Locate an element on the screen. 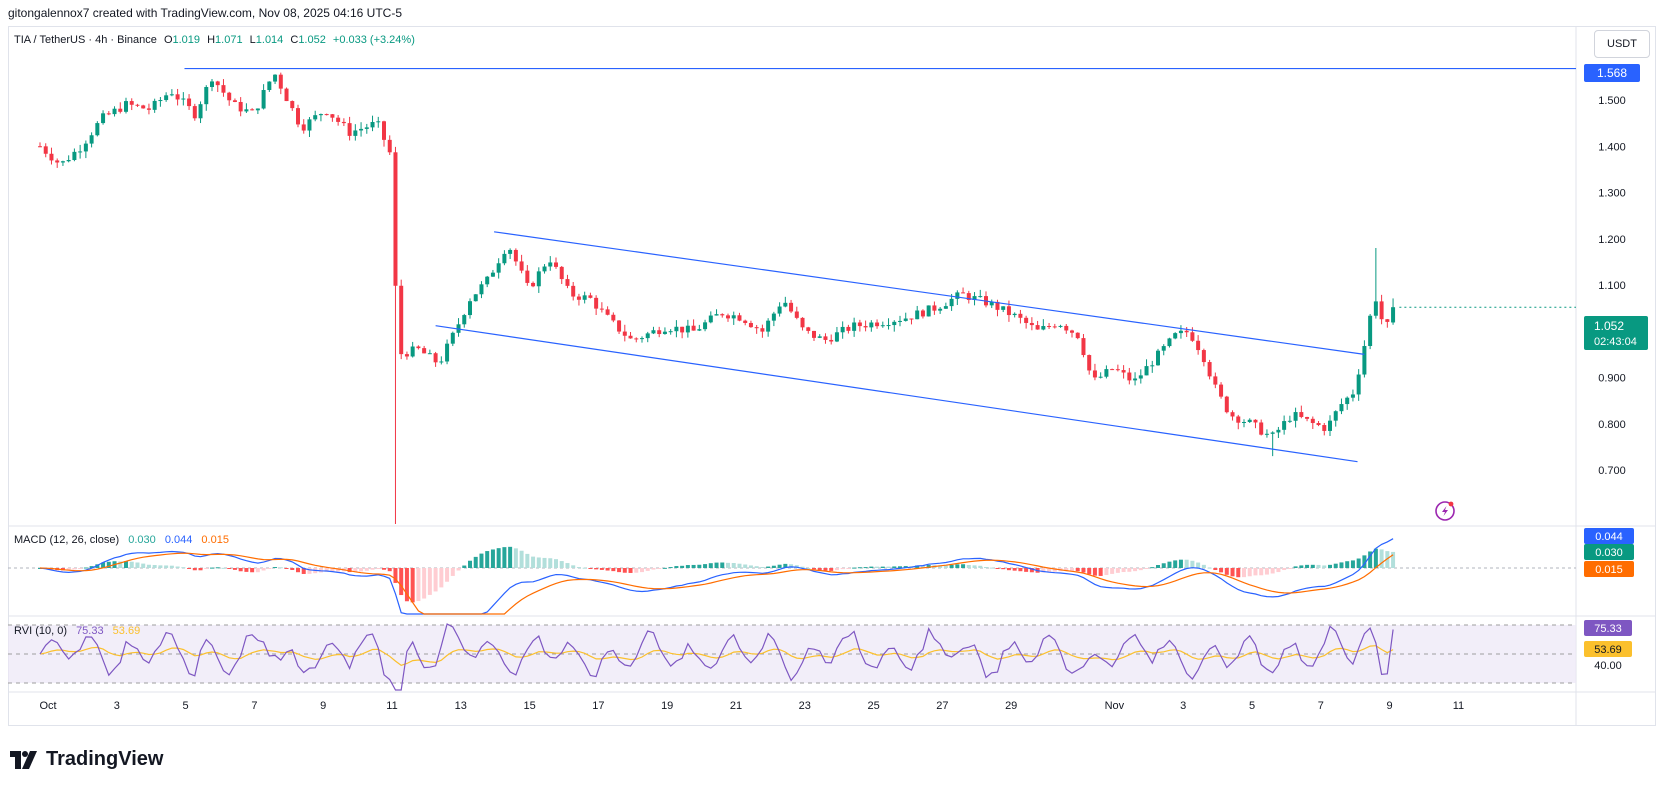 The height and width of the screenshot is (786, 1664). macd-title: MACD (12, 26, close) is located at coordinates (67, 540).